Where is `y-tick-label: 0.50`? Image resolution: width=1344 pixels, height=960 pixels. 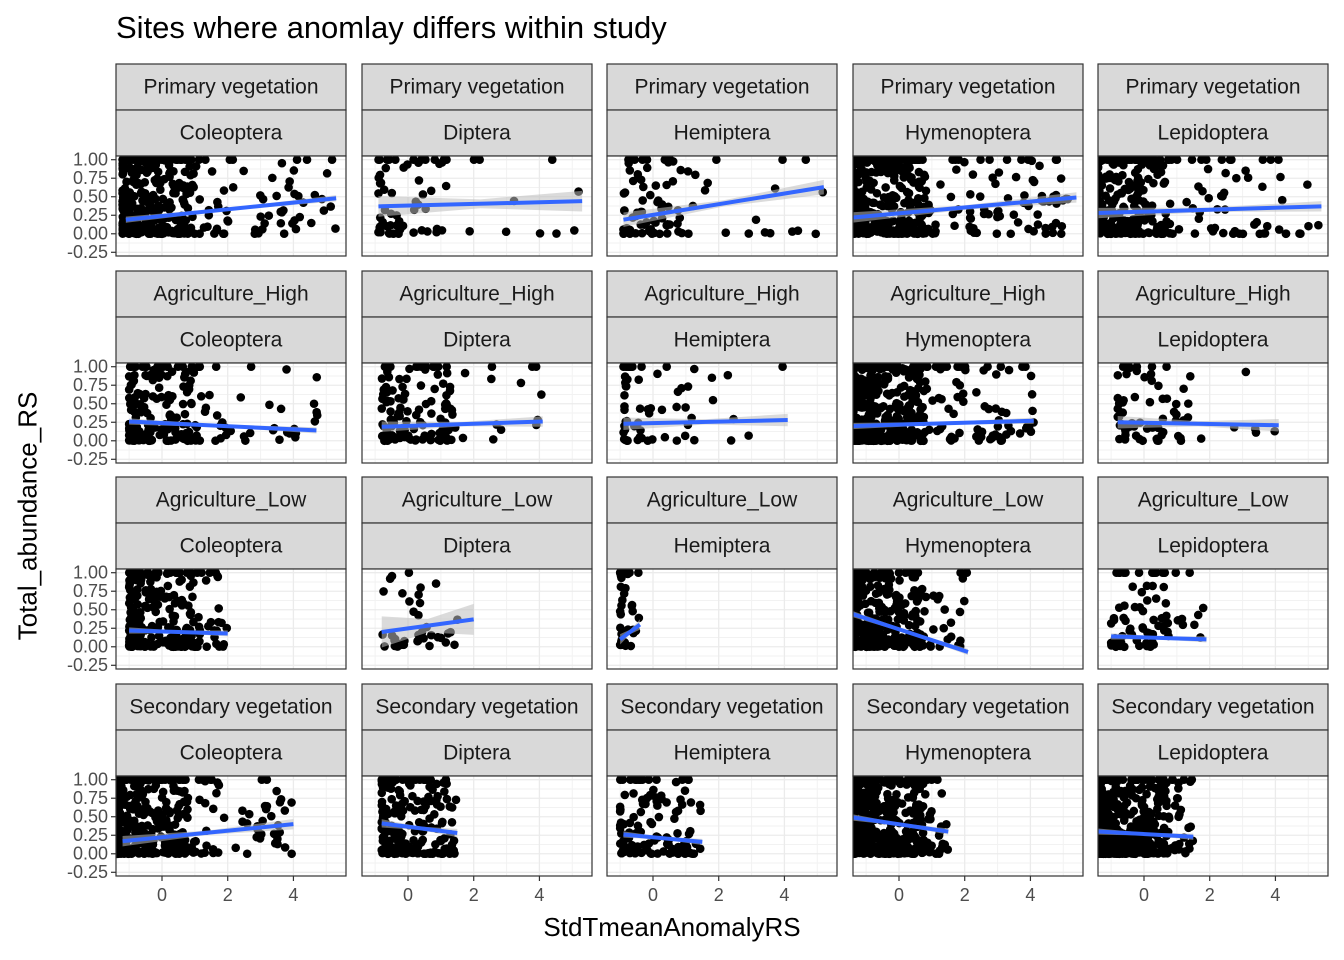 y-tick-label: 0.50 is located at coordinates (90, 816).